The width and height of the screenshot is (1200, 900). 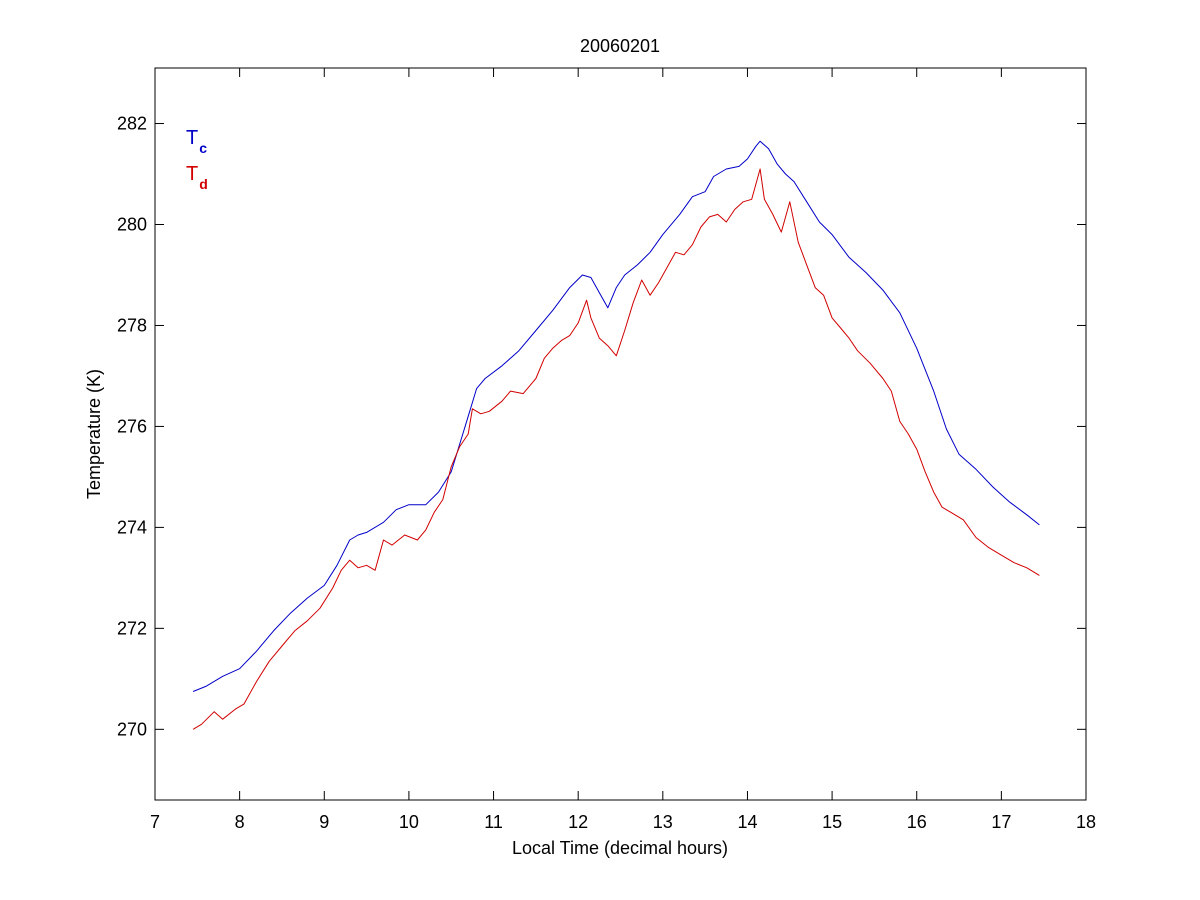 I want to click on y-tick-label: 282, so click(x=132, y=124).